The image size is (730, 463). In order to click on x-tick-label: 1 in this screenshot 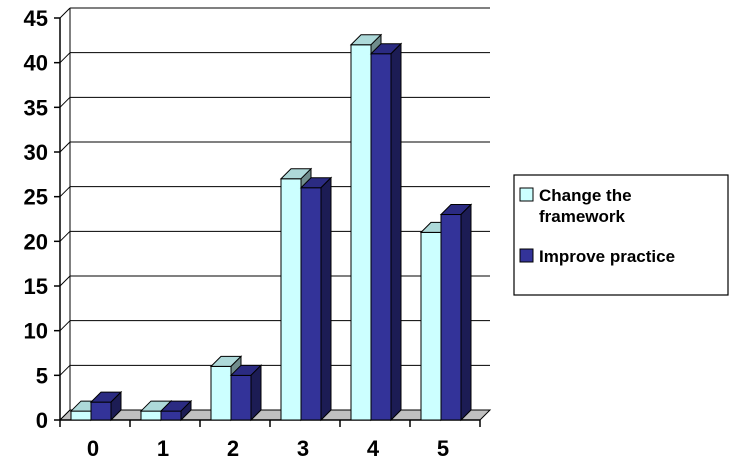, I will do `click(163, 448)`.